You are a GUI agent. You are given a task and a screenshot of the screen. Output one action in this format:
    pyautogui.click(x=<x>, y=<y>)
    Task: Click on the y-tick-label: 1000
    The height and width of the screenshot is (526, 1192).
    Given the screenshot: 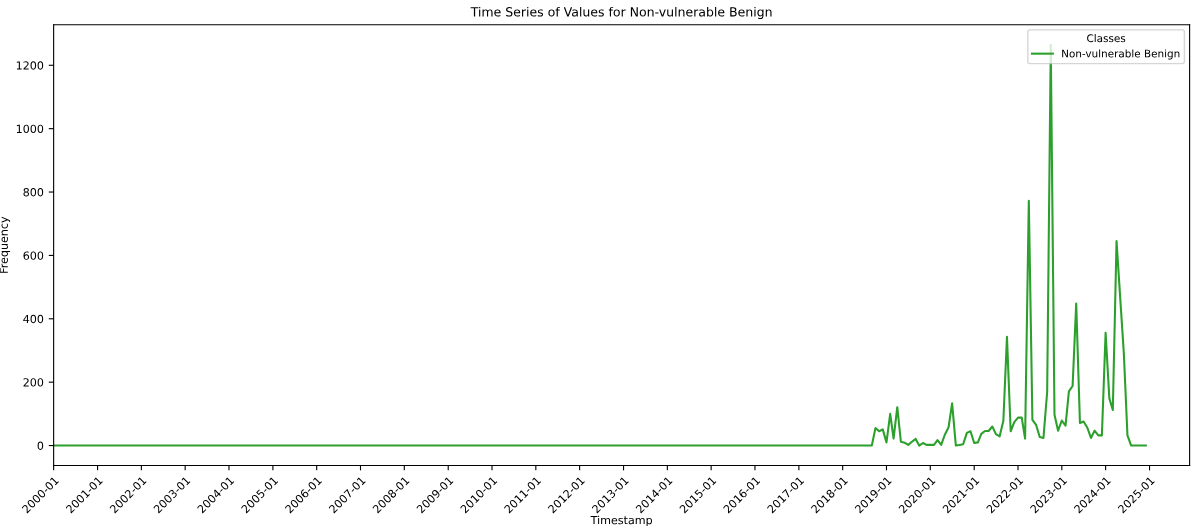 What is the action you would take?
    pyautogui.click(x=30, y=129)
    